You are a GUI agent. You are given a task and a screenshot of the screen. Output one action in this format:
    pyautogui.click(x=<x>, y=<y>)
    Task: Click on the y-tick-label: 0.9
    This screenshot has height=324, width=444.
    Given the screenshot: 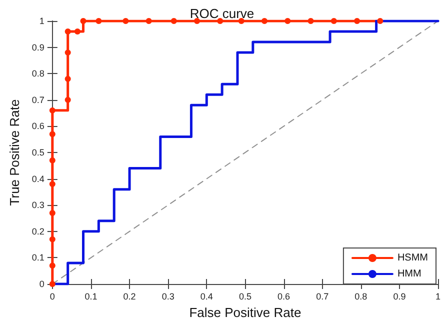 What is the action you would take?
    pyautogui.click(x=38, y=47)
    